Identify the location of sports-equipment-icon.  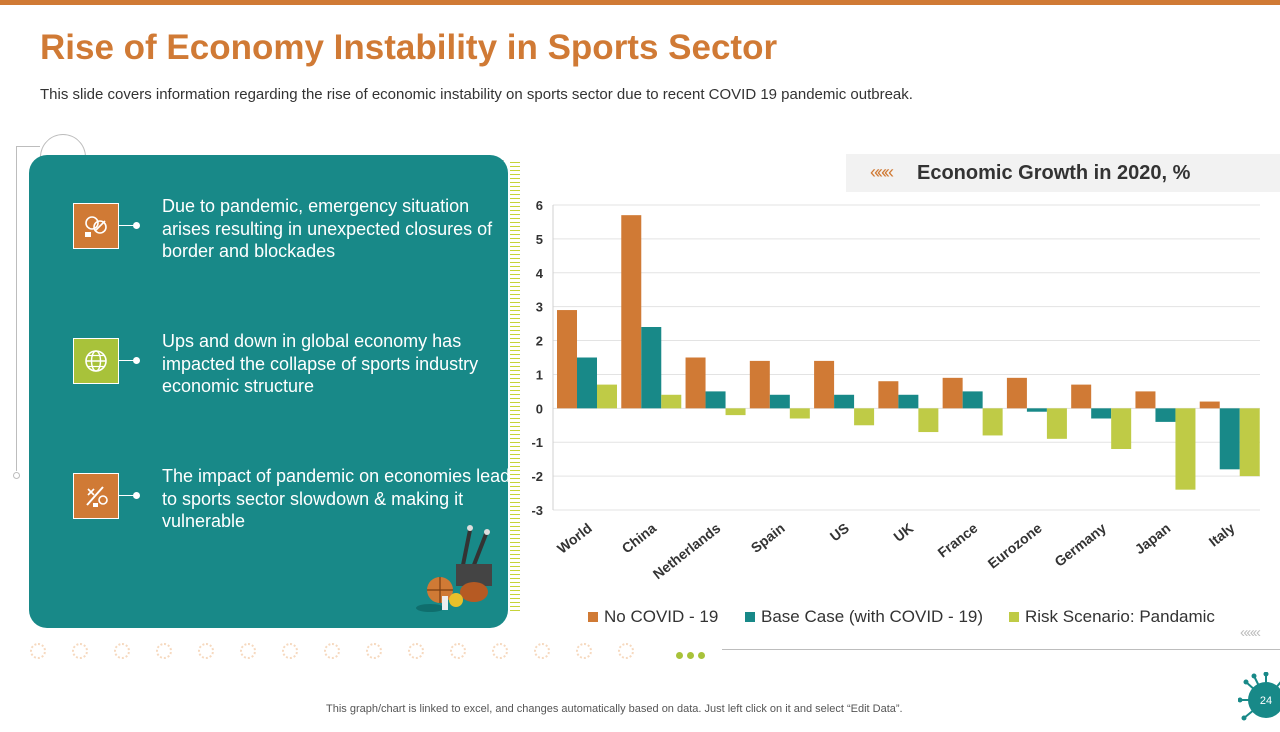
(96, 496).